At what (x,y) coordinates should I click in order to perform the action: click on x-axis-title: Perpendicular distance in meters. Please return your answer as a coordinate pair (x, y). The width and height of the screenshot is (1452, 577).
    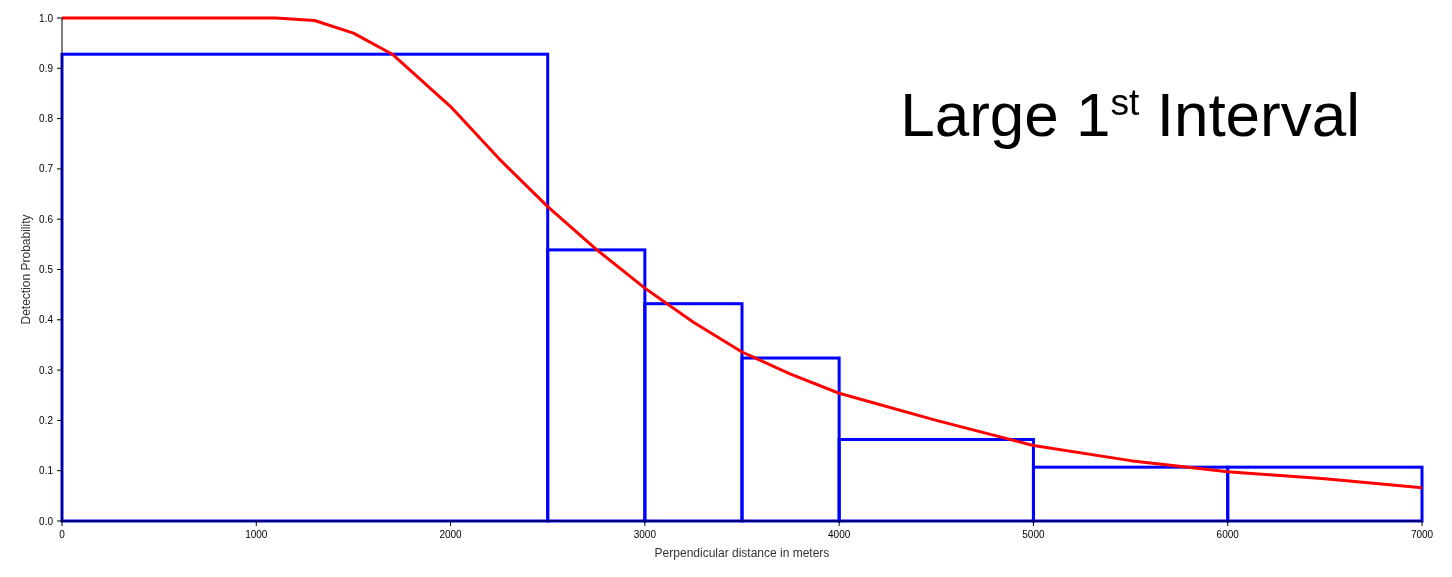
    Looking at the image, I should click on (742, 553).